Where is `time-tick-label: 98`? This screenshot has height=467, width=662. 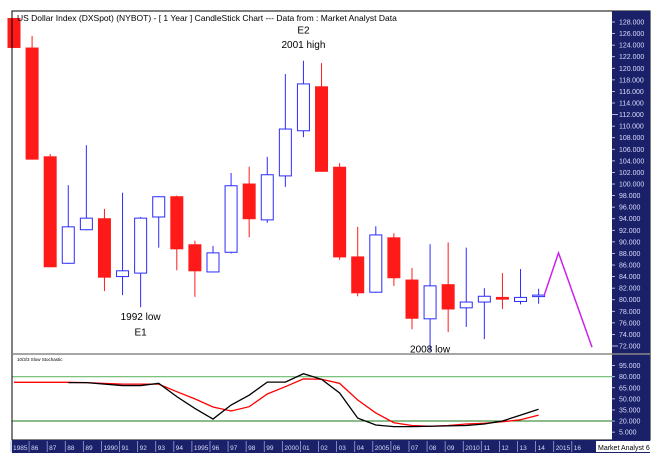
time-tick-label: 98 is located at coordinates (252, 448).